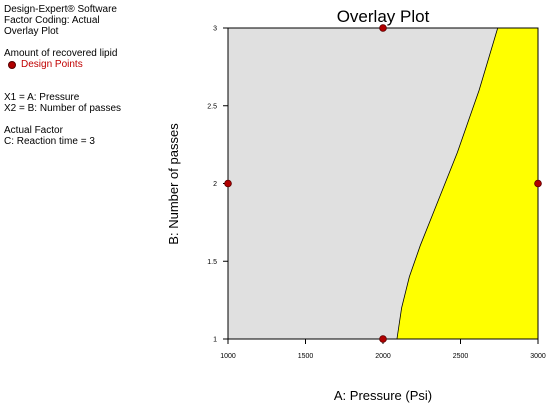 The image size is (550, 409). What do you see at coordinates (61, 53) in the screenshot?
I see `response-name: Amount of recovered lipid` at bounding box center [61, 53].